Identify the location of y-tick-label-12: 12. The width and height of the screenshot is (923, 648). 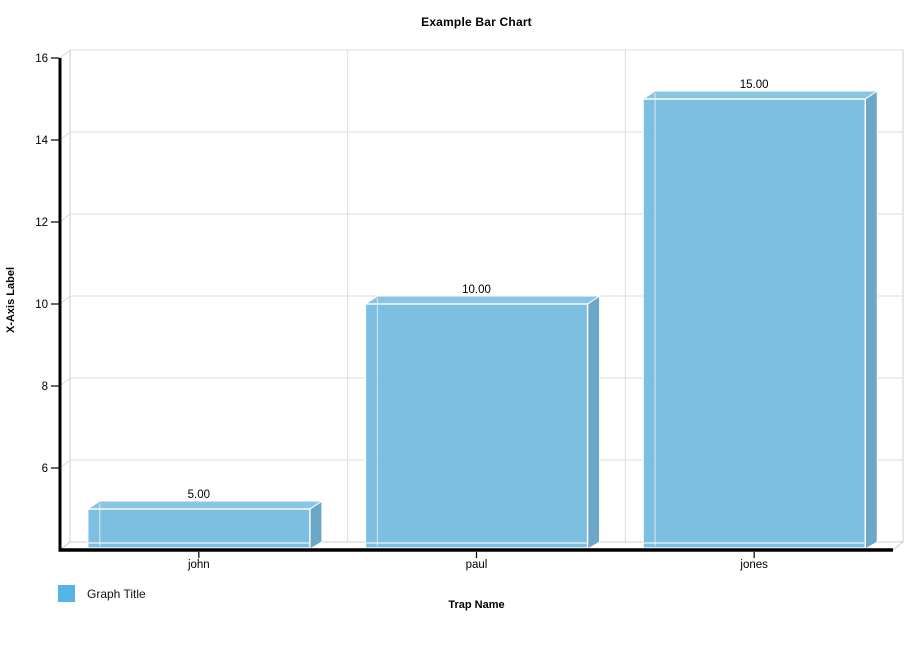
(41, 223).